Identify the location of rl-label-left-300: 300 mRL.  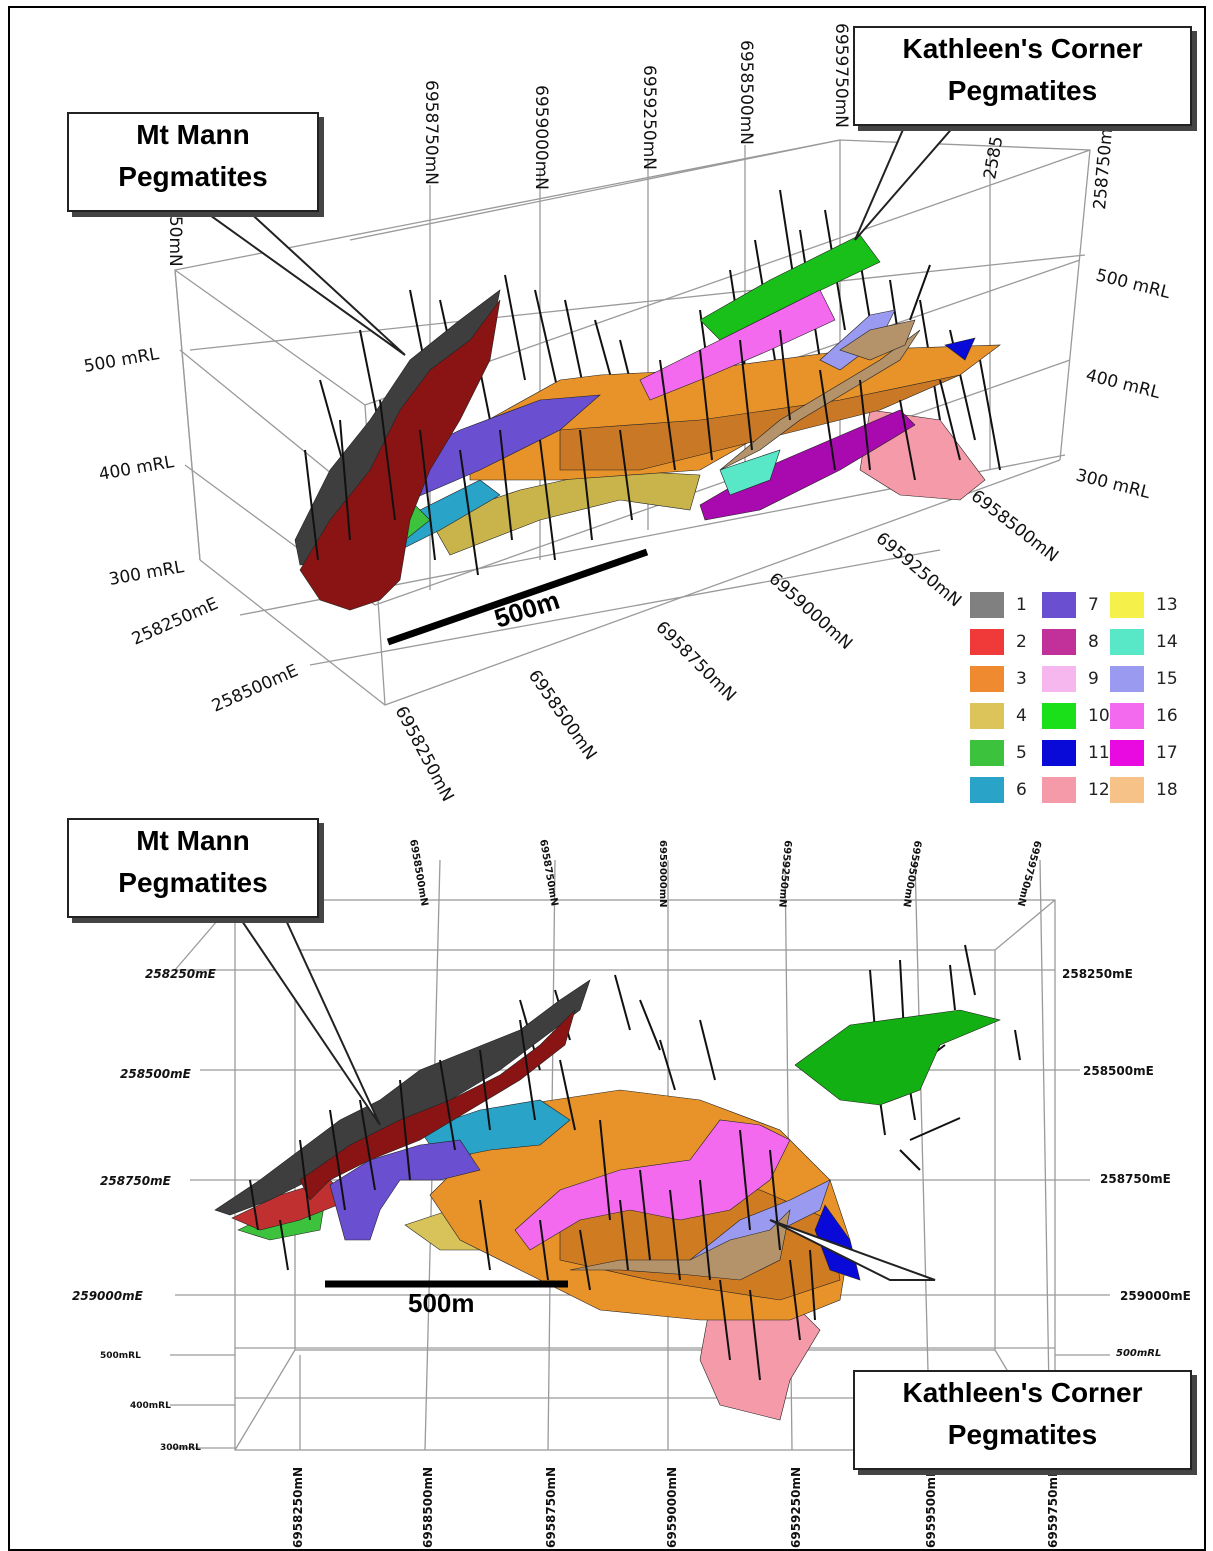
(146, 573).